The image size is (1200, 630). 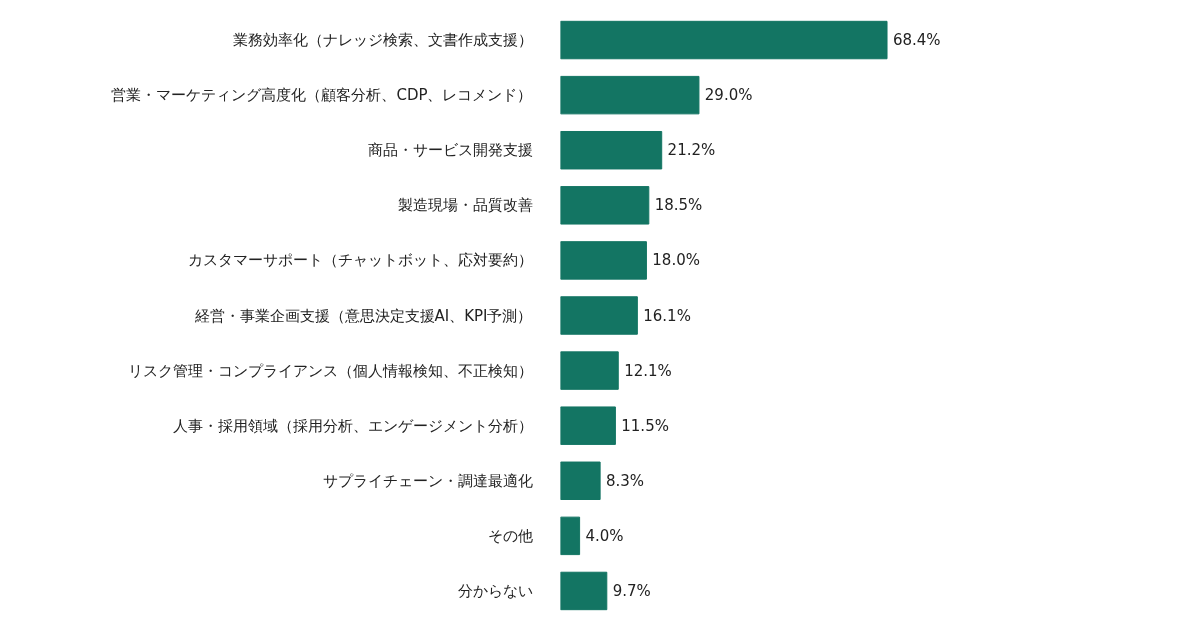 I want to click on data-label: 9.7%, so click(x=631, y=590).